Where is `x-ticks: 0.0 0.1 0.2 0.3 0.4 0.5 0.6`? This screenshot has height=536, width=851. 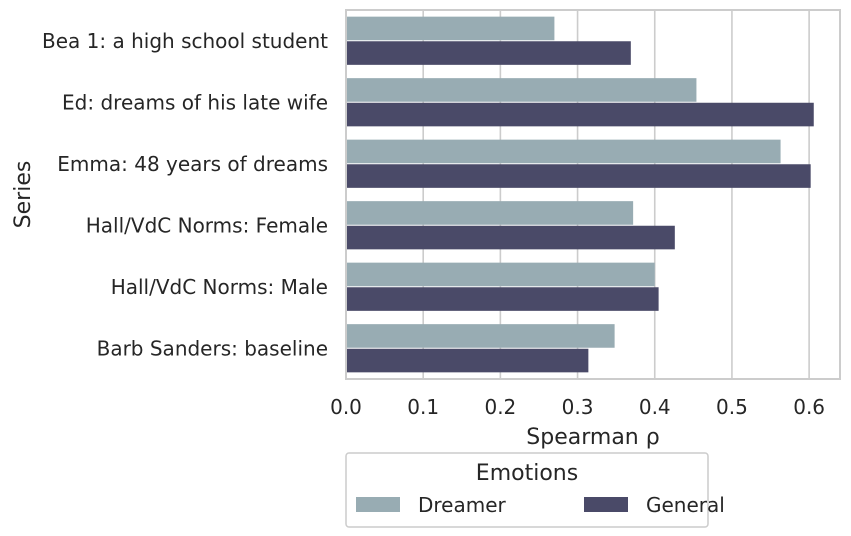 x-ticks: 0.0 0.1 0.2 0.3 0.4 0.5 0.6 is located at coordinates (577, 407).